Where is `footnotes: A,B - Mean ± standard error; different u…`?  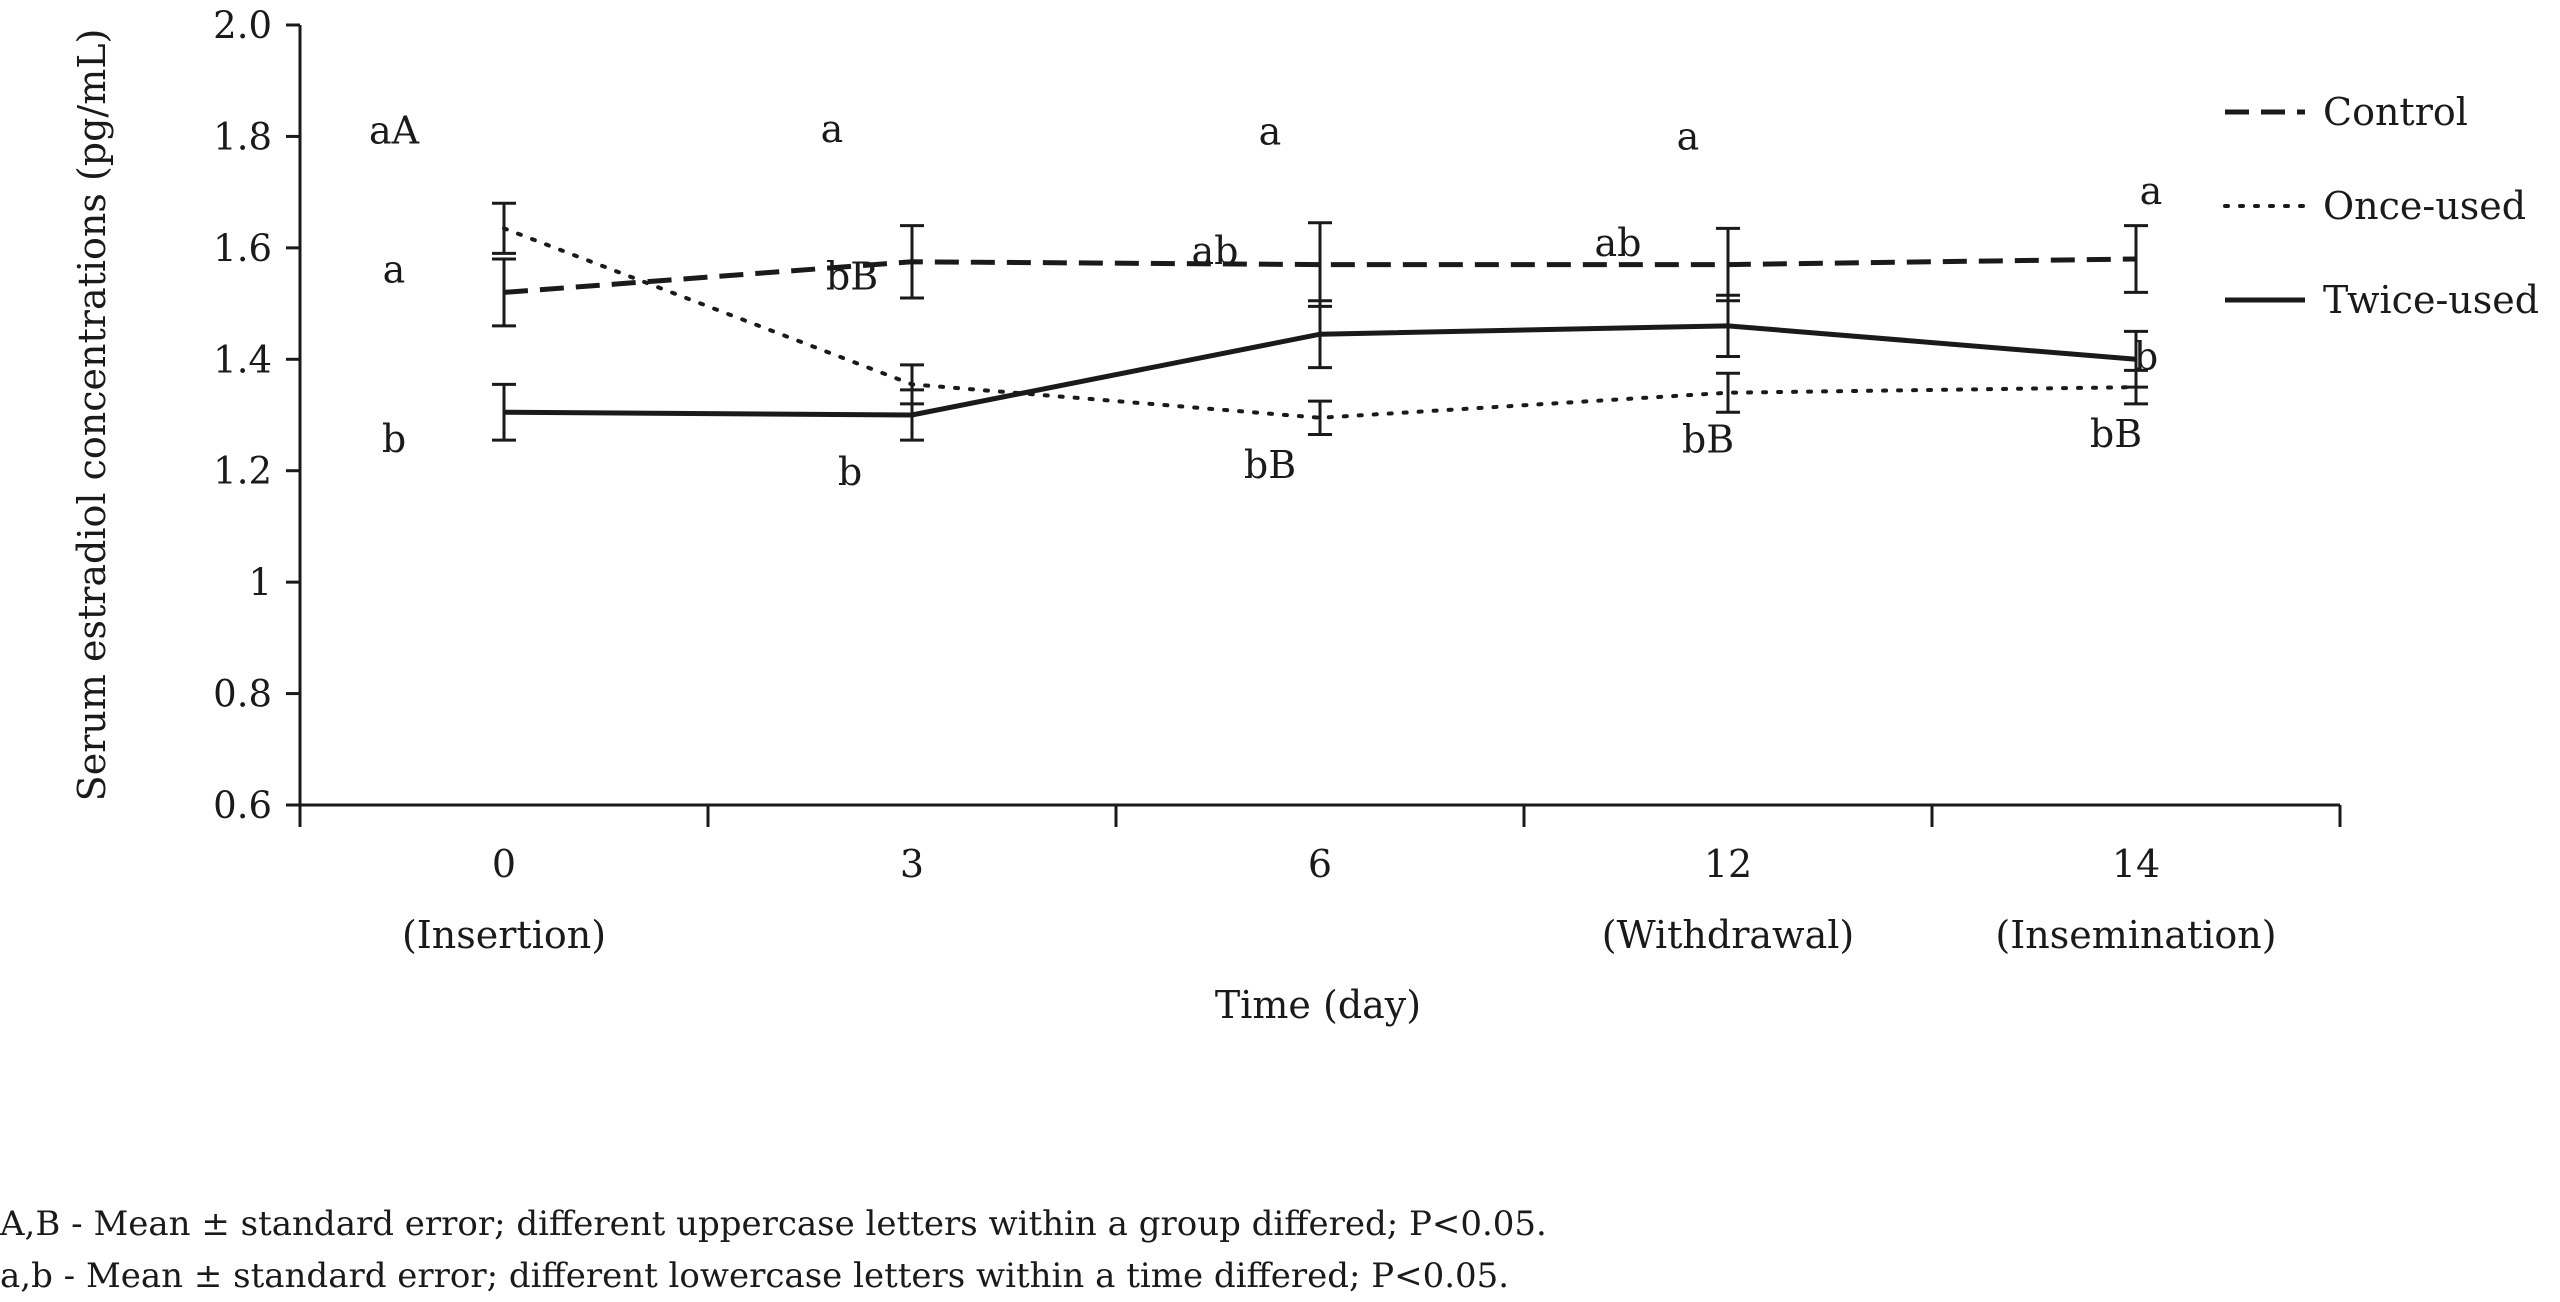
footnotes: A,B - Mean ± standard error; different u… is located at coordinates (1280, 1250).